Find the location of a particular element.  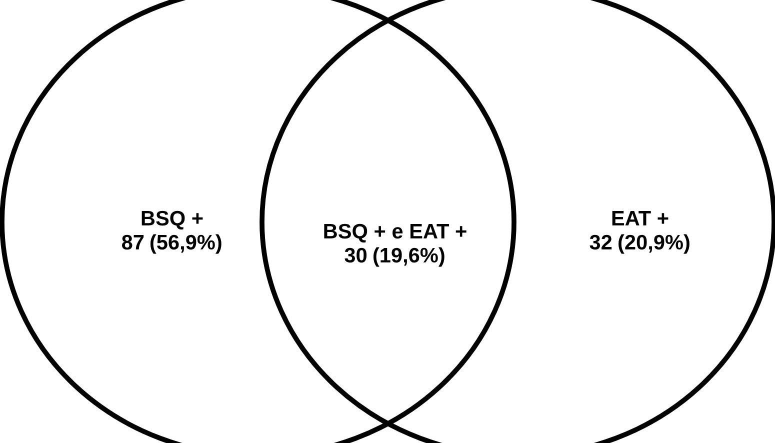

data-label: 30 is located at coordinates (355, 255).